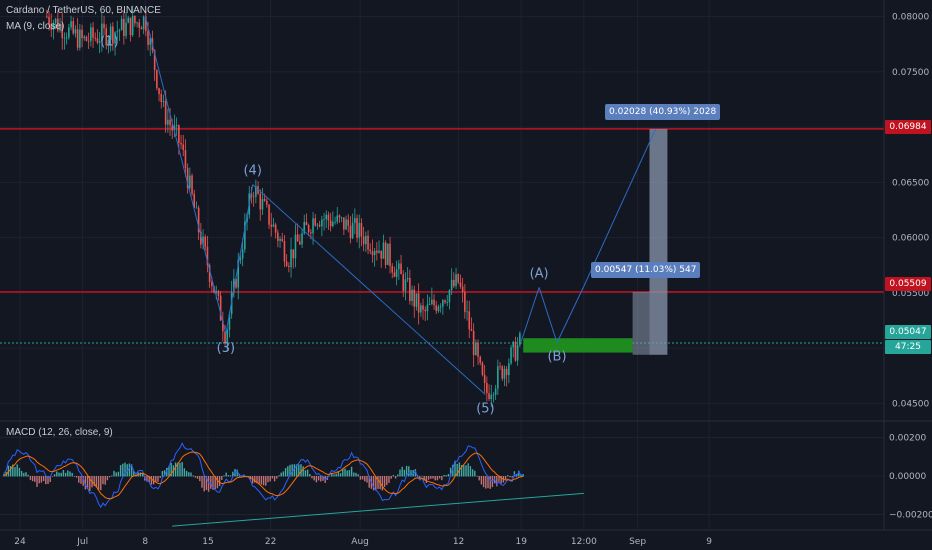 This screenshot has height=550, width=932. I want to click on signal-line, so click(263, 475).